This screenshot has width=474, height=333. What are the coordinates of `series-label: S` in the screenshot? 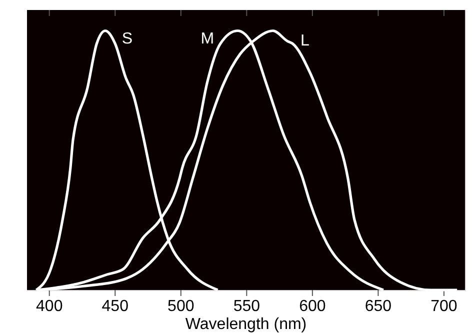 It's located at (127, 39).